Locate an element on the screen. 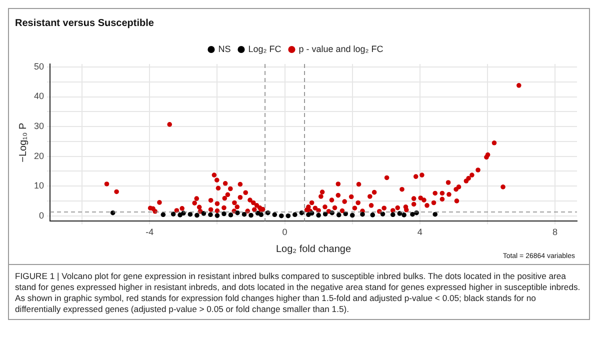 The width and height of the screenshot is (600, 348). x-tick-label: 8 is located at coordinates (555, 232).